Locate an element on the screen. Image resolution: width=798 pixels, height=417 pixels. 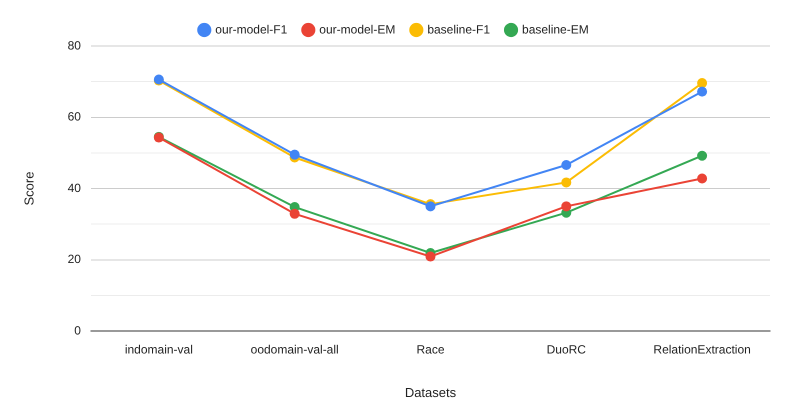
y-tick-label: 0 is located at coordinates (78, 330).